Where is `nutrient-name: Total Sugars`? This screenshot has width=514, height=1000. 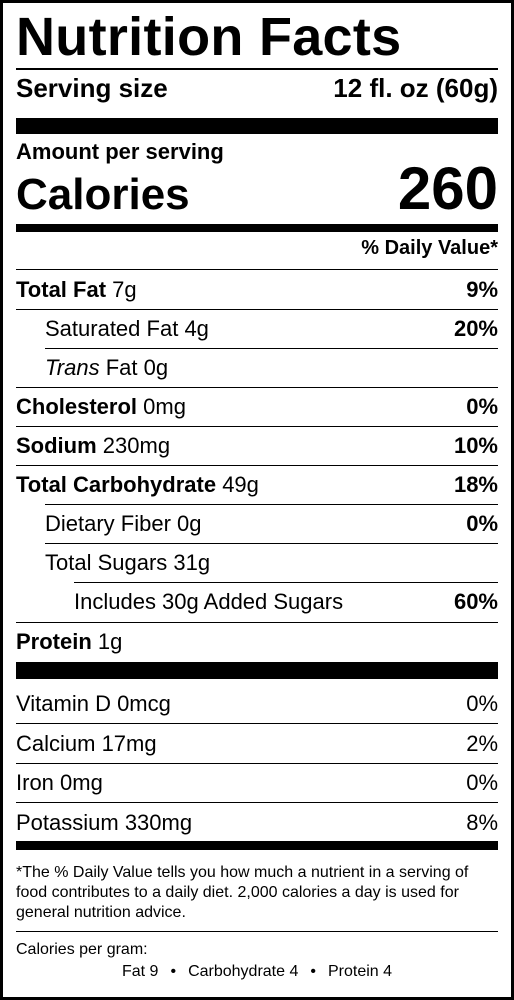 nutrient-name: Total Sugars is located at coordinates (106, 562).